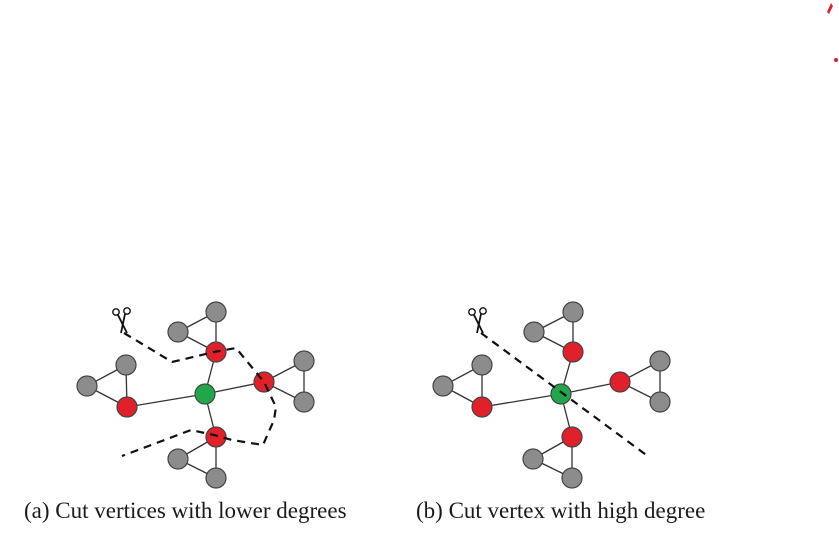  I want to click on panel-b-node-center-green, so click(561, 394).